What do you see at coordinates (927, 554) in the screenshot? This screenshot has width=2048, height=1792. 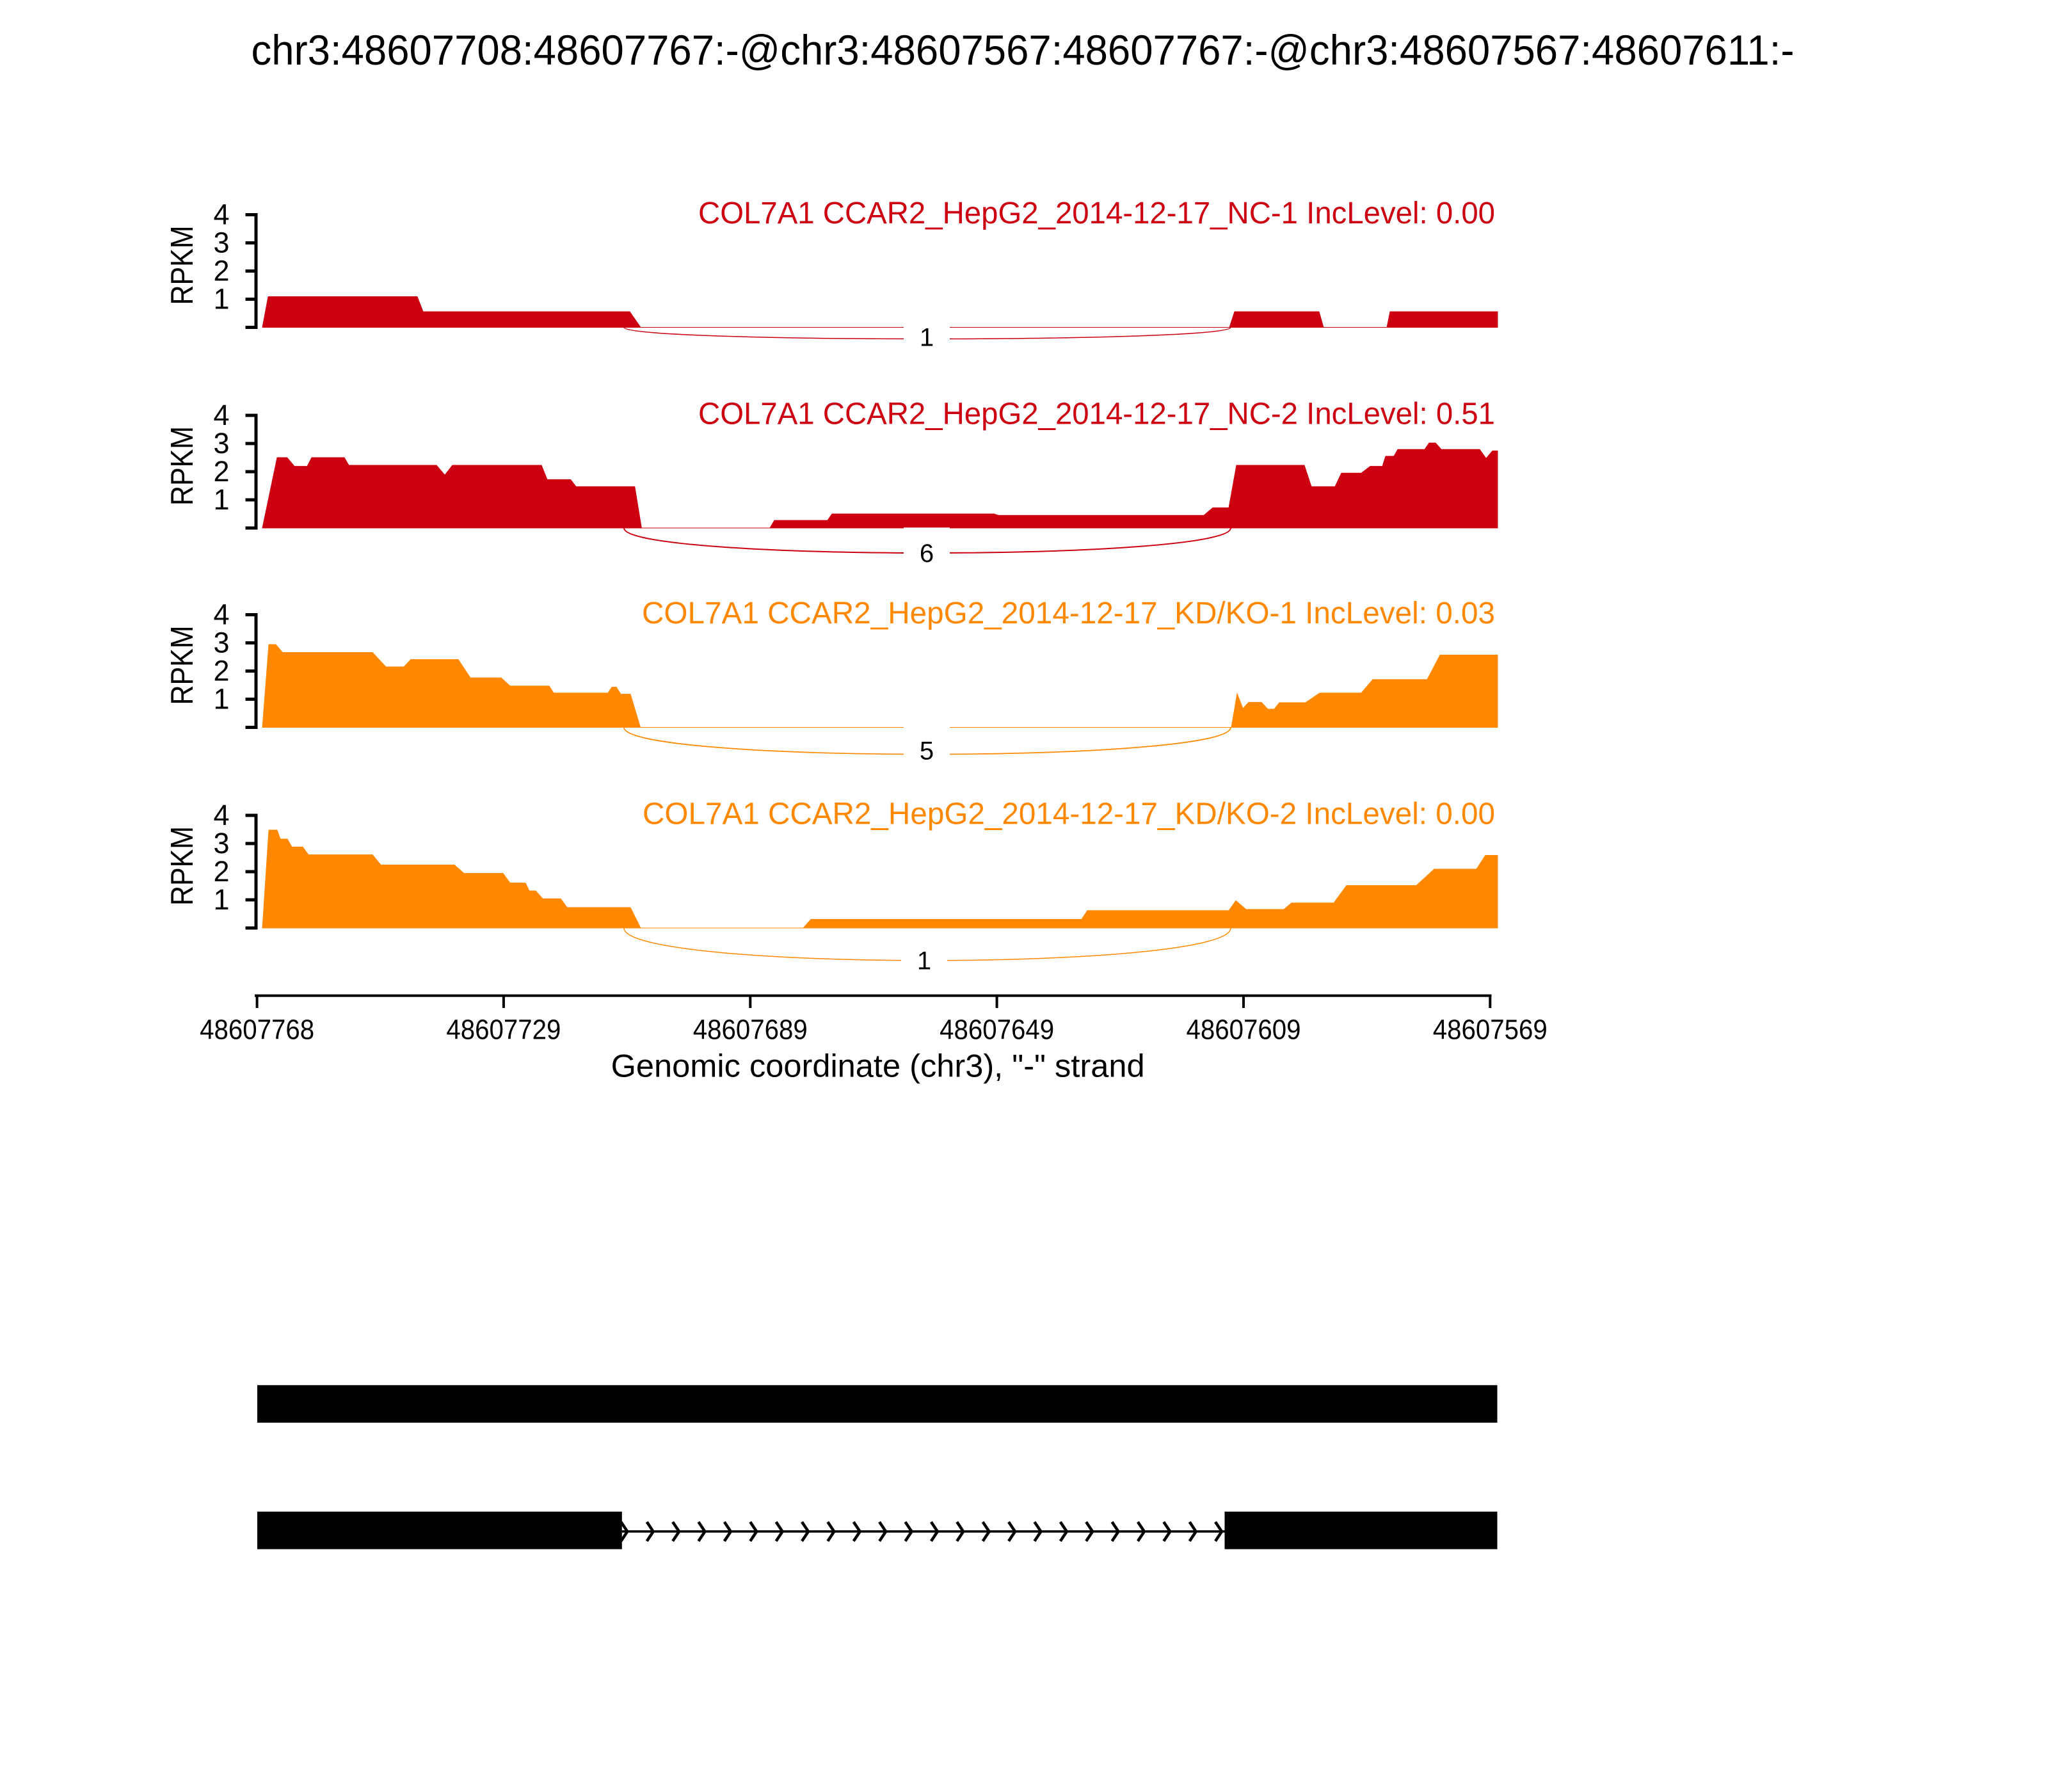 I see `svg-text: 6` at bounding box center [927, 554].